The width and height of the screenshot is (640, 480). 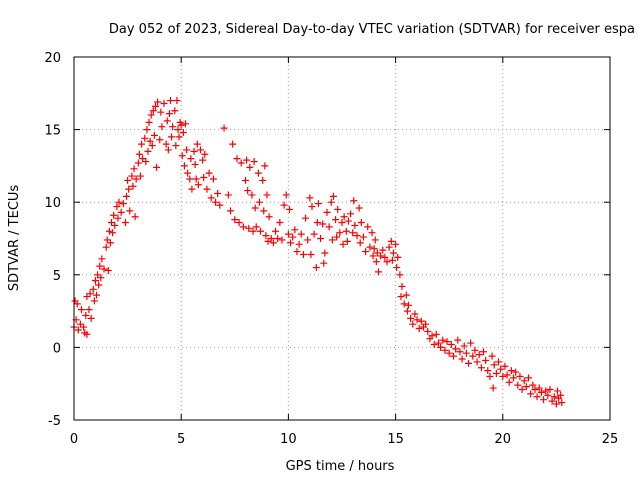 What do you see at coordinates (52, 131) in the screenshot?
I see `y-tick-label: 15` at bounding box center [52, 131].